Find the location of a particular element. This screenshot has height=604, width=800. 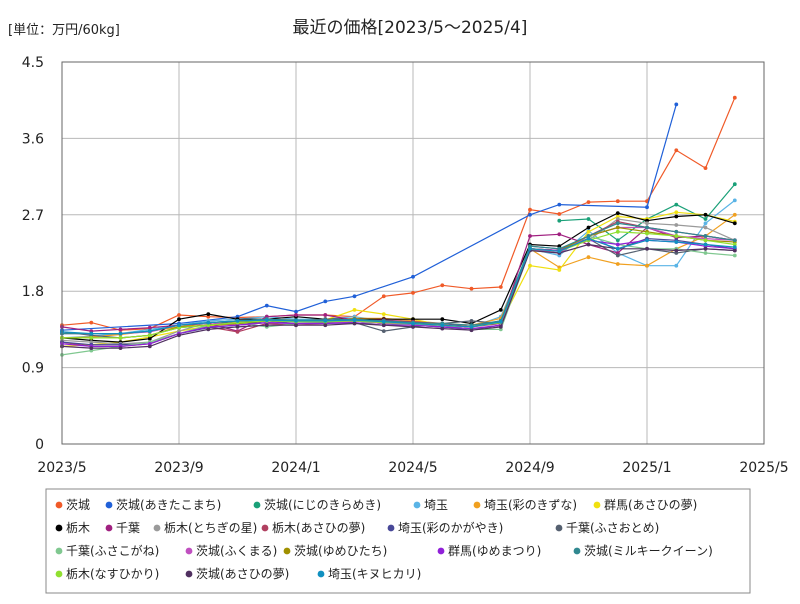

legend-item: 茨城(ふくまる) is located at coordinates (231, 551).